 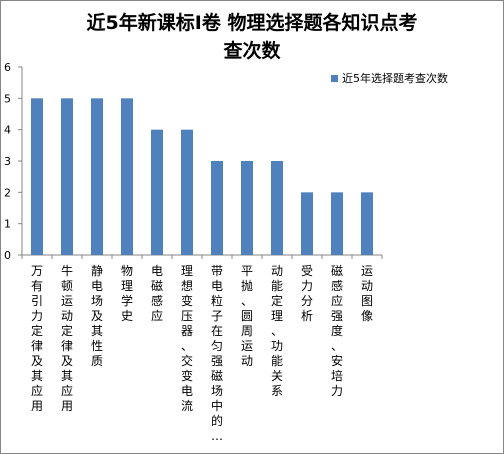 I want to click on category-label-char: 分, so click(x=307, y=301).